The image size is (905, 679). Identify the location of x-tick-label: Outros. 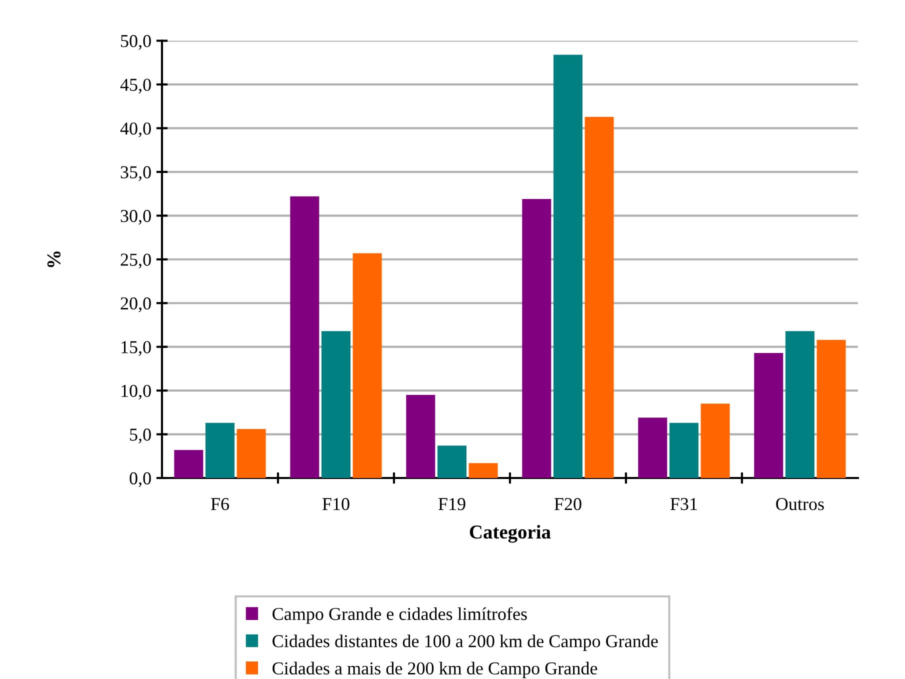
(800, 504).